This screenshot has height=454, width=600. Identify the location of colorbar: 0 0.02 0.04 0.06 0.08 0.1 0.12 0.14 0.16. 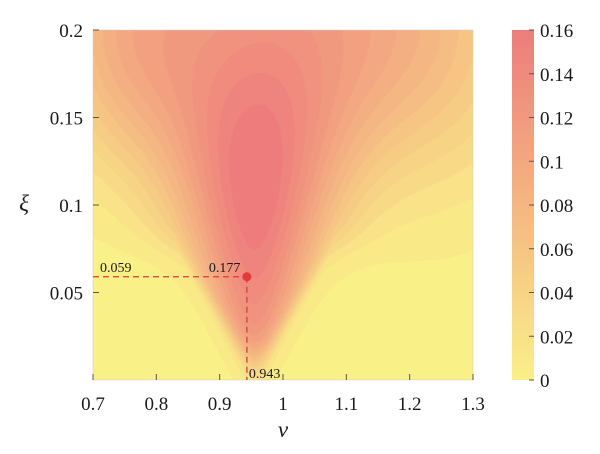
(543, 206).